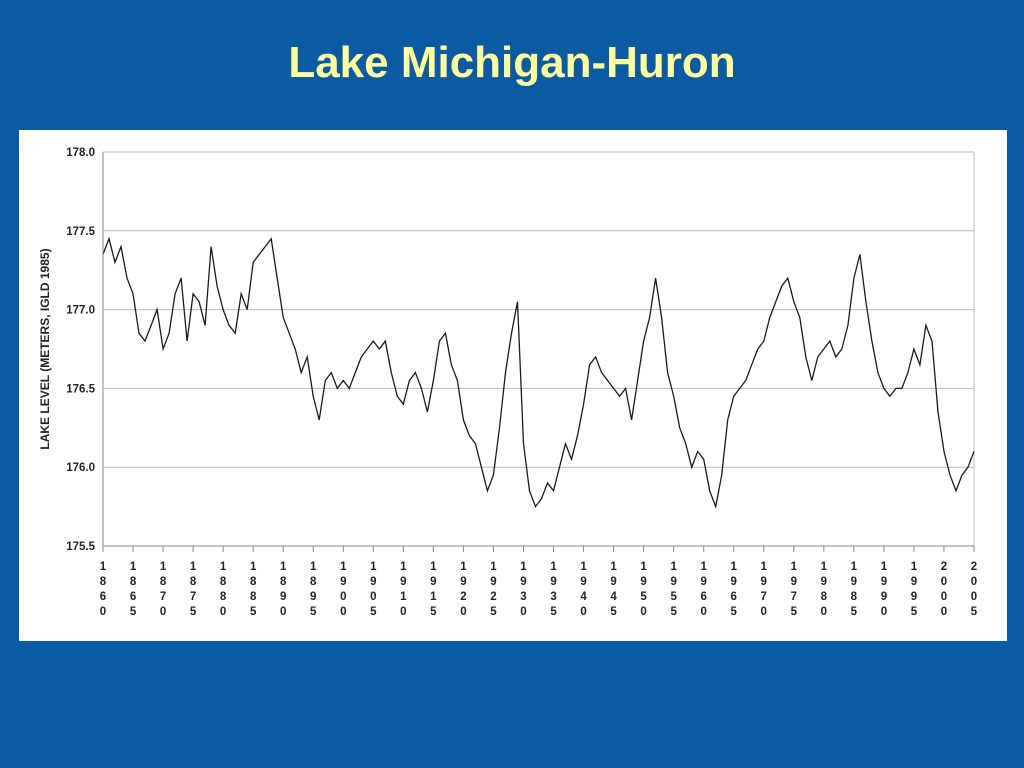 The width and height of the screenshot is (1024, 768). Describe the element at coordinates (80, 153) in the screenshot. I see `y-tick-label: 178.0` at that location.